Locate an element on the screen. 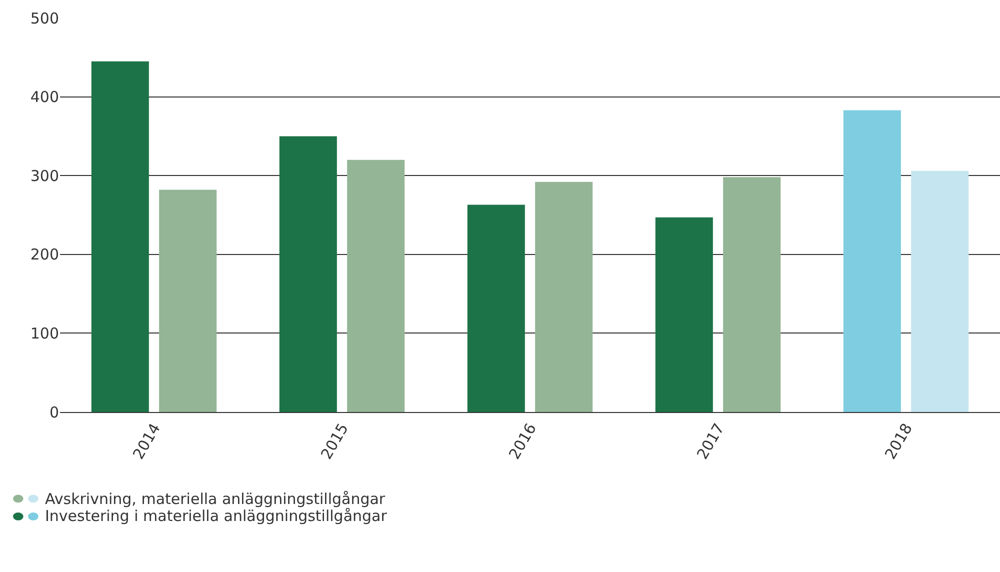 This screenshot has width=1000, height=572. y-tick-label: 400 is located at coordinates (44, 97).